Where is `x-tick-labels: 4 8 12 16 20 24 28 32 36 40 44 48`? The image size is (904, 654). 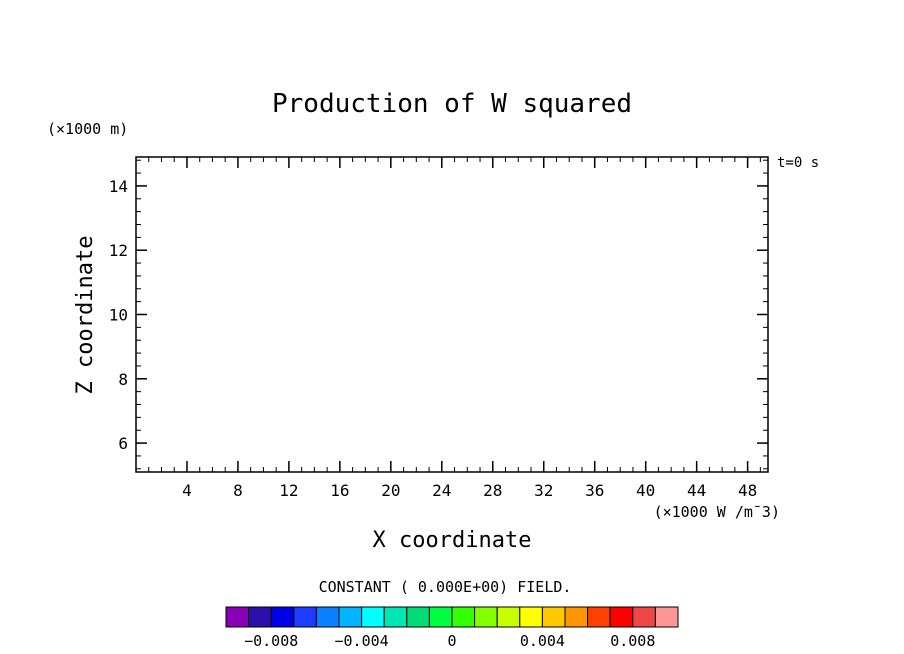
x-tick-labels: 4 8 12 16 20 24 28 32 36 40 44 48 is located at coordinates (469, 490).